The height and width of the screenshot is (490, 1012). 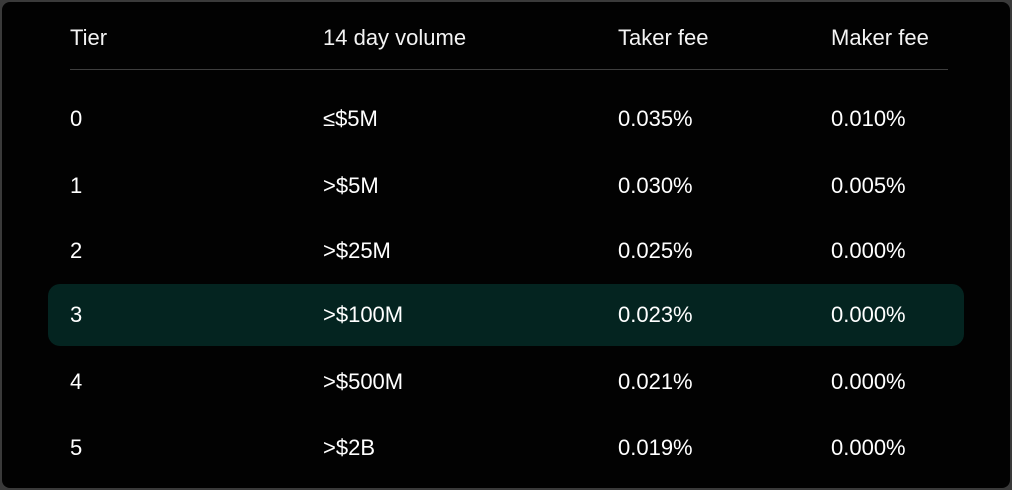 What do you see at coordinates (655, 185) in the screenshot?
I see `taker-fee-cell: 0.030%` at bounding box center [655, 185].